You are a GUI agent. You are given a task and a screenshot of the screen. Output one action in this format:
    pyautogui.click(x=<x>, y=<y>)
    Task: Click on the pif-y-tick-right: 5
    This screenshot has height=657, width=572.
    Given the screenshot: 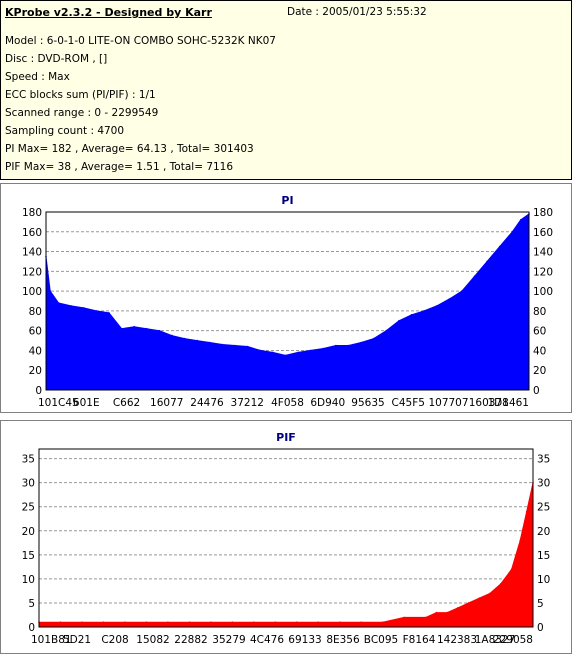 What is the action you would take?
    pyautogui.click(x=540, y=604)
    